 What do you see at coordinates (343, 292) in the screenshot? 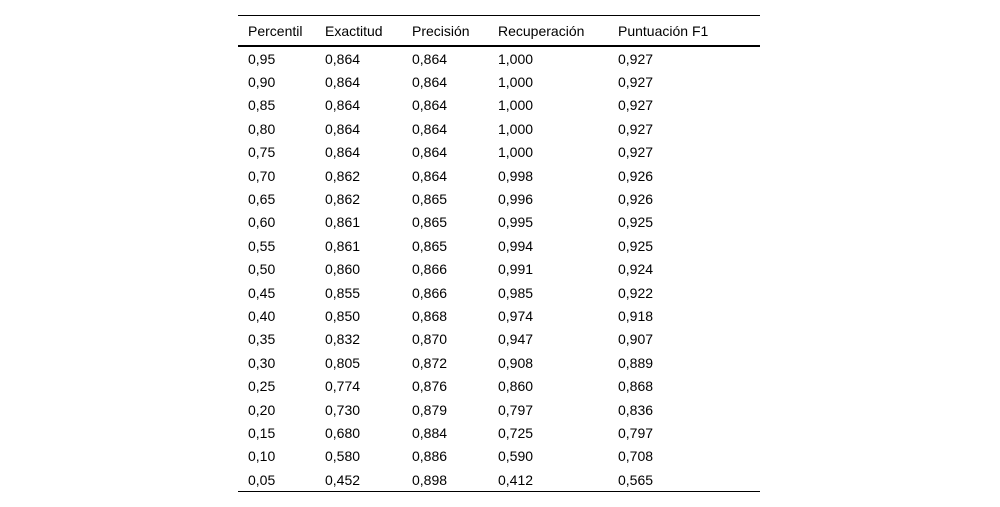
I see `table-cell: 0,855` at bounding box center [343, 292].